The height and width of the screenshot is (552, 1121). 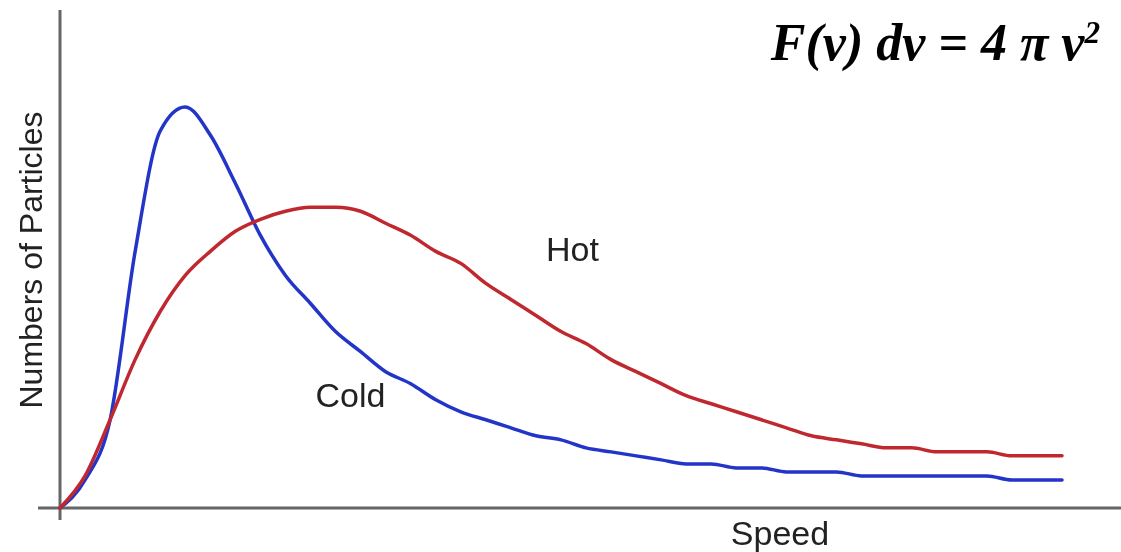 I want to click on y-axis-title: Numbers of Particles, so click(x=31, y=260).